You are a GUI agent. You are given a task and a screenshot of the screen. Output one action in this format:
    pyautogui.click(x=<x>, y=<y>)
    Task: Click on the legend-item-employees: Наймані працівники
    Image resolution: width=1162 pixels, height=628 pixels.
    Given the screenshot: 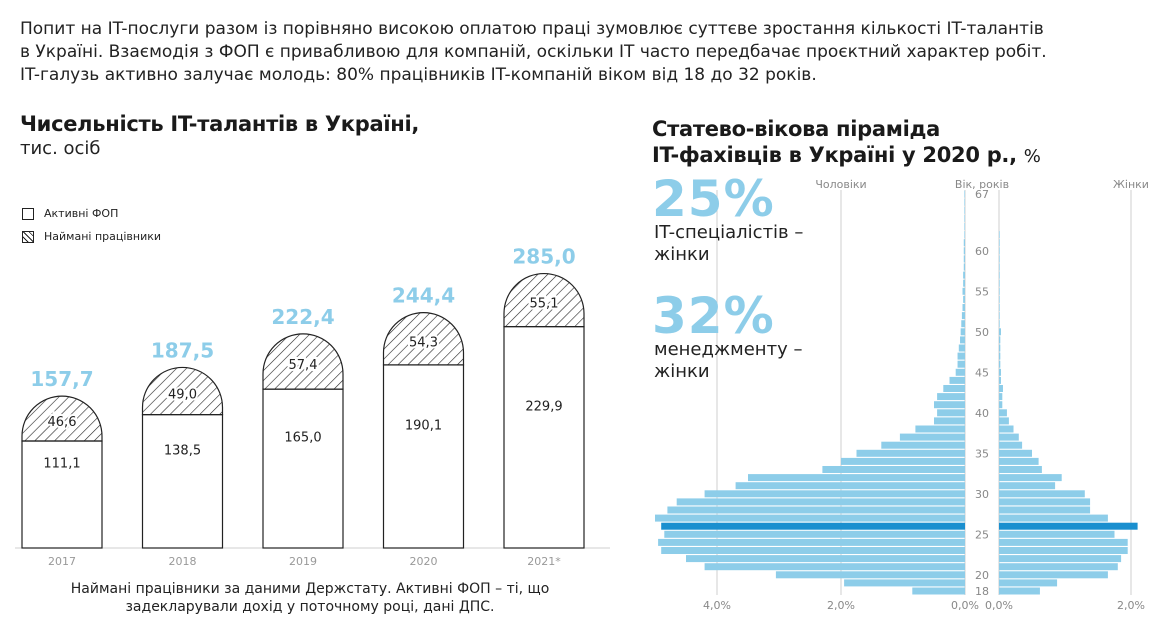 What is the action you would take?
    pyautogui.click(x=91, y=236)
    